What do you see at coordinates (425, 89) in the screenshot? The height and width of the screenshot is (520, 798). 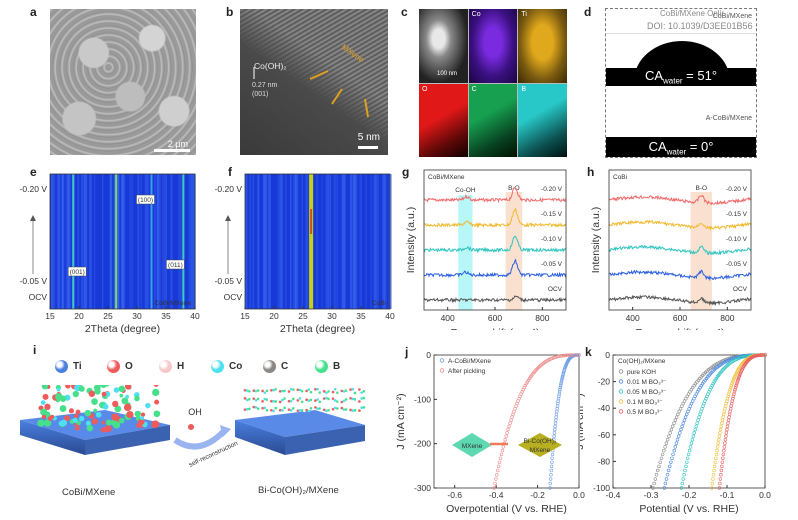 I see `element-label: O` at bounding box center [425, 89].